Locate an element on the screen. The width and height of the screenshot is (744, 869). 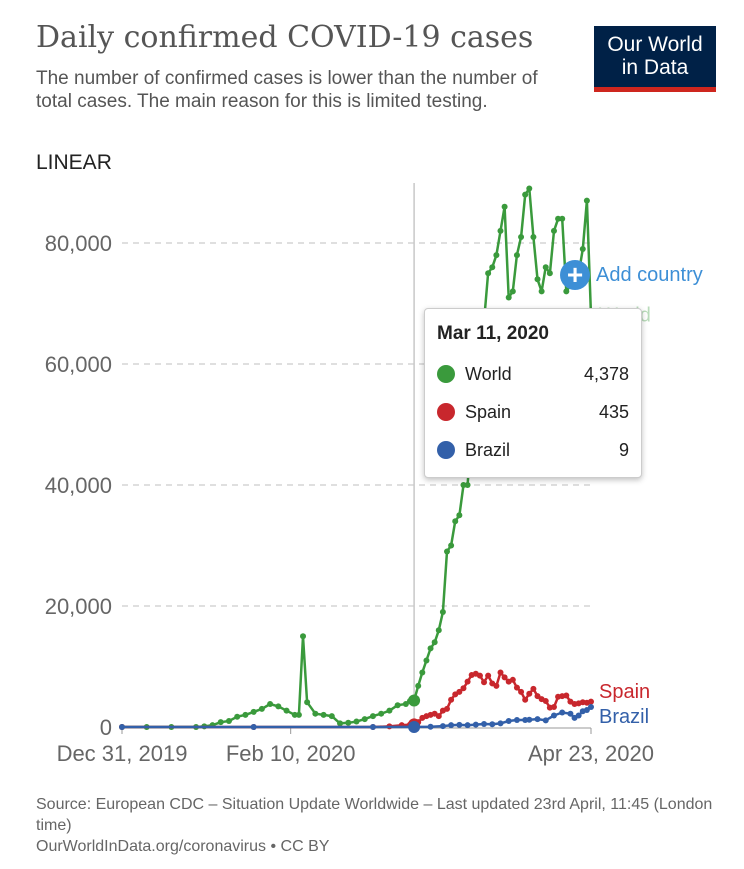
scale-toggle: LINEAR is located at coordinates (74, 162).